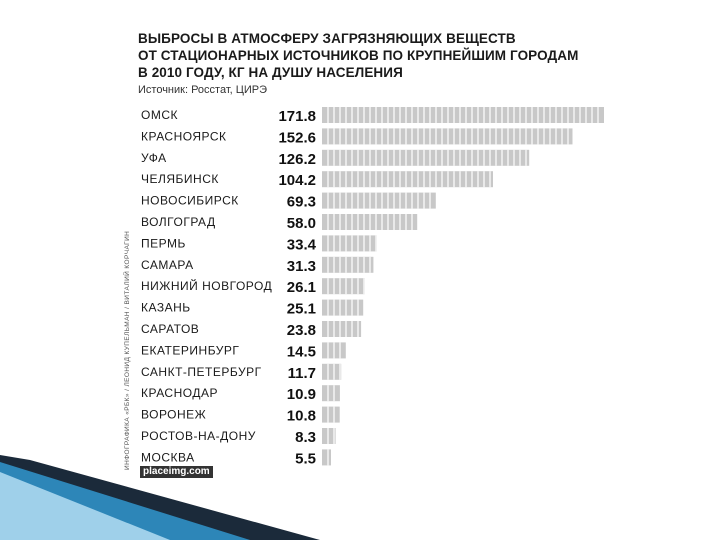 The width and height of the screenshot is (720, 540). What do you see at coordinates (85, 506) in the screenshot?
I see `decor-light-wedge` at bounding box center [85, 506].